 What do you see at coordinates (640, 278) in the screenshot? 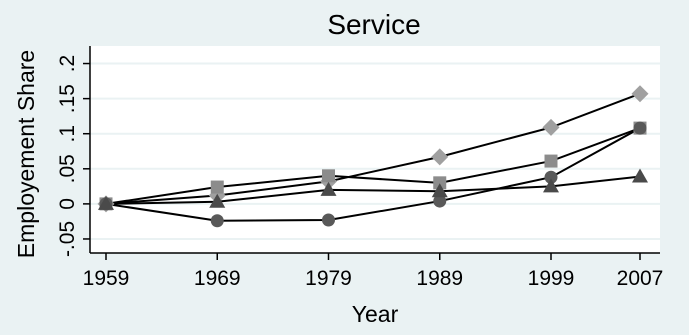
I see `x-tick-label: 2007` at bounding box center [640, 278].